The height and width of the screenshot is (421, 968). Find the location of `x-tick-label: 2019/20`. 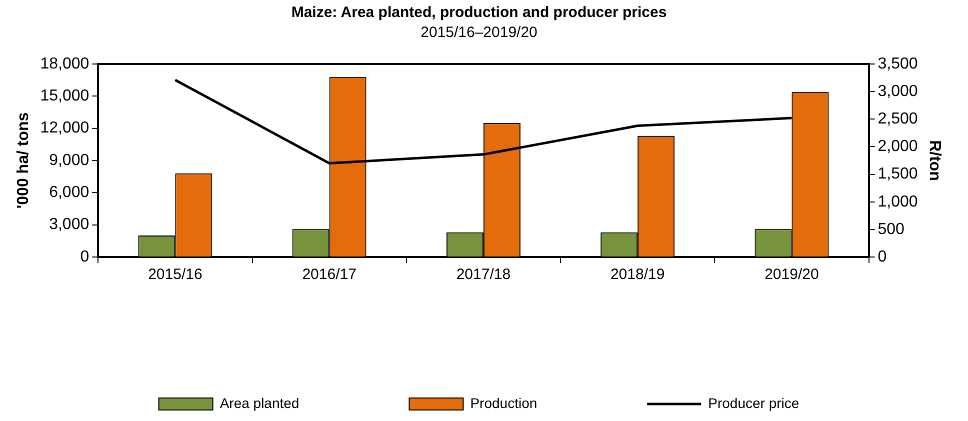

x-tick-label: 2019/20 is located at coordinates (791, 275).